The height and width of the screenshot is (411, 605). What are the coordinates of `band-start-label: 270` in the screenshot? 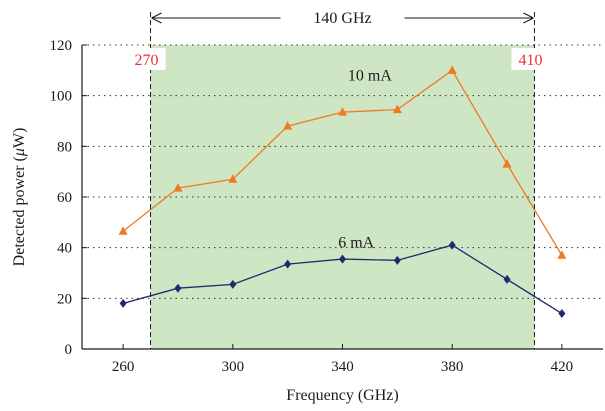 It's located at (147, 60).